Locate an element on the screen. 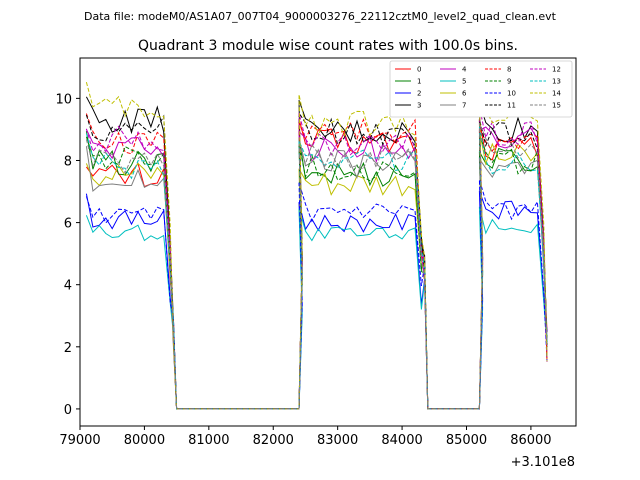 This screenshot has width=640, height=480. legend-label-13: 13 is located at coordinates (556, 82).